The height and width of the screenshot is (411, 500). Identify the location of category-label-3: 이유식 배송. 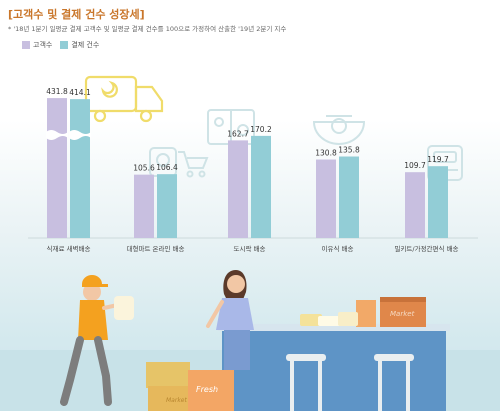
(338, 248).